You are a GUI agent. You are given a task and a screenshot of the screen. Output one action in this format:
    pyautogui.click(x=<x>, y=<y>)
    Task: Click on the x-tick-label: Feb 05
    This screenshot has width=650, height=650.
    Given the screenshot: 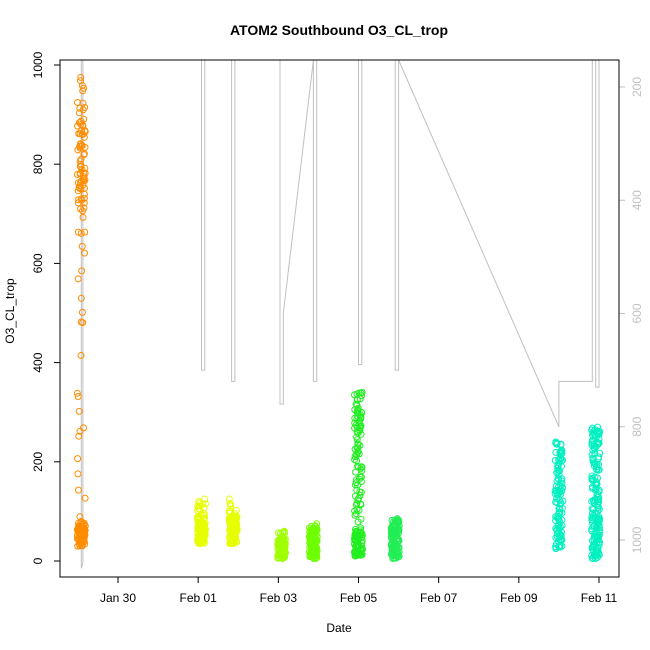 What is the action you would take?
    pyautogui.click(x=359, y=598)
    